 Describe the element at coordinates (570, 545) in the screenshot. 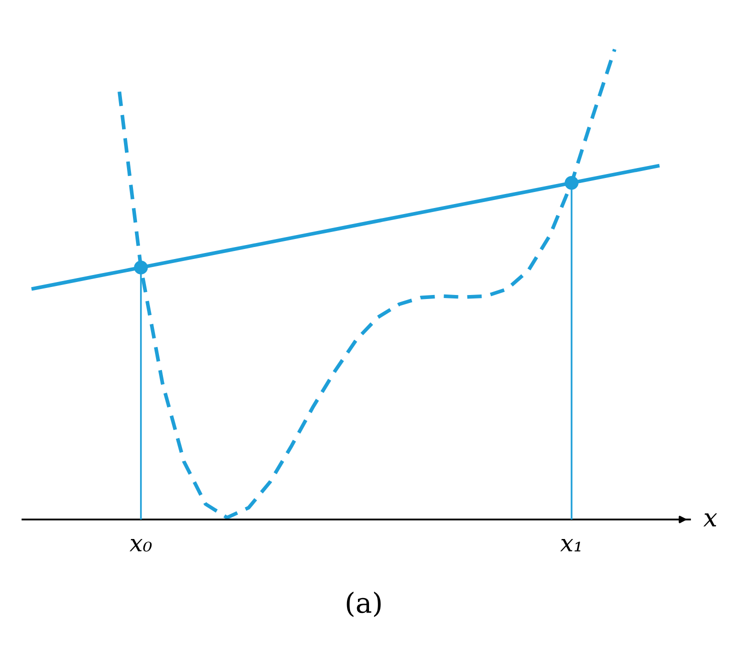

I see `x-tick-label: x₁` at that location.